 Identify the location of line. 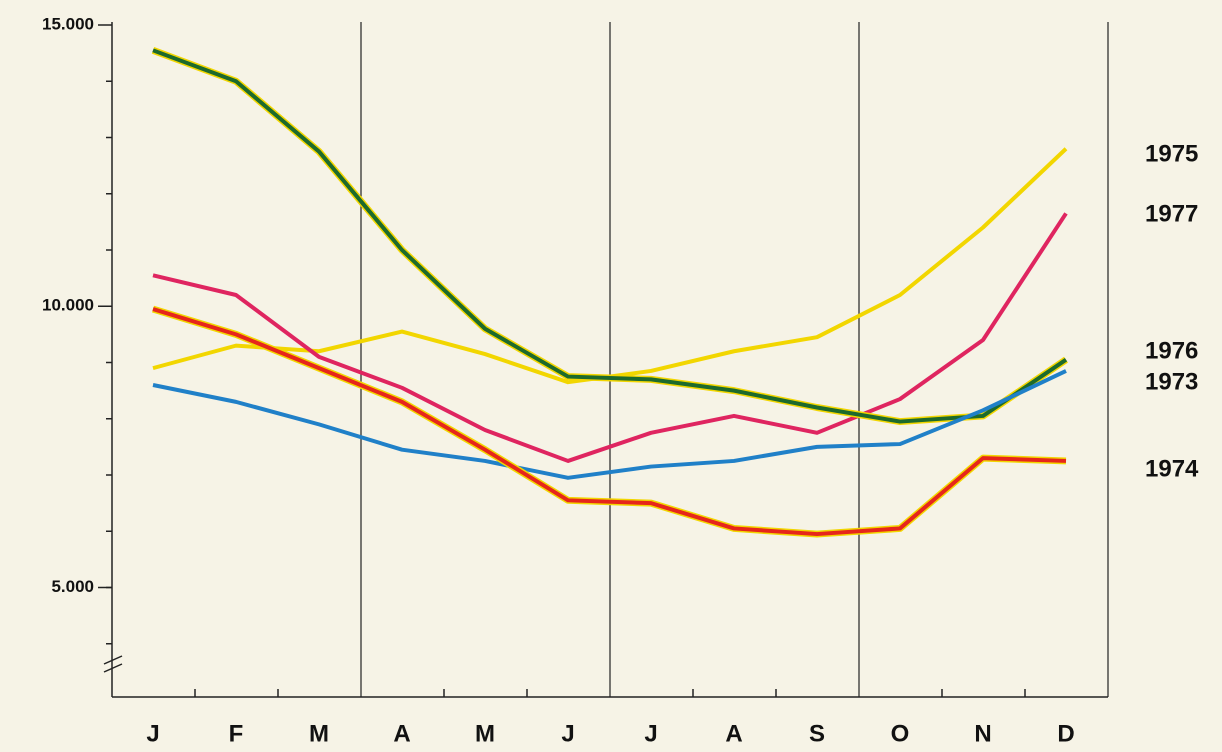
(609, 424).